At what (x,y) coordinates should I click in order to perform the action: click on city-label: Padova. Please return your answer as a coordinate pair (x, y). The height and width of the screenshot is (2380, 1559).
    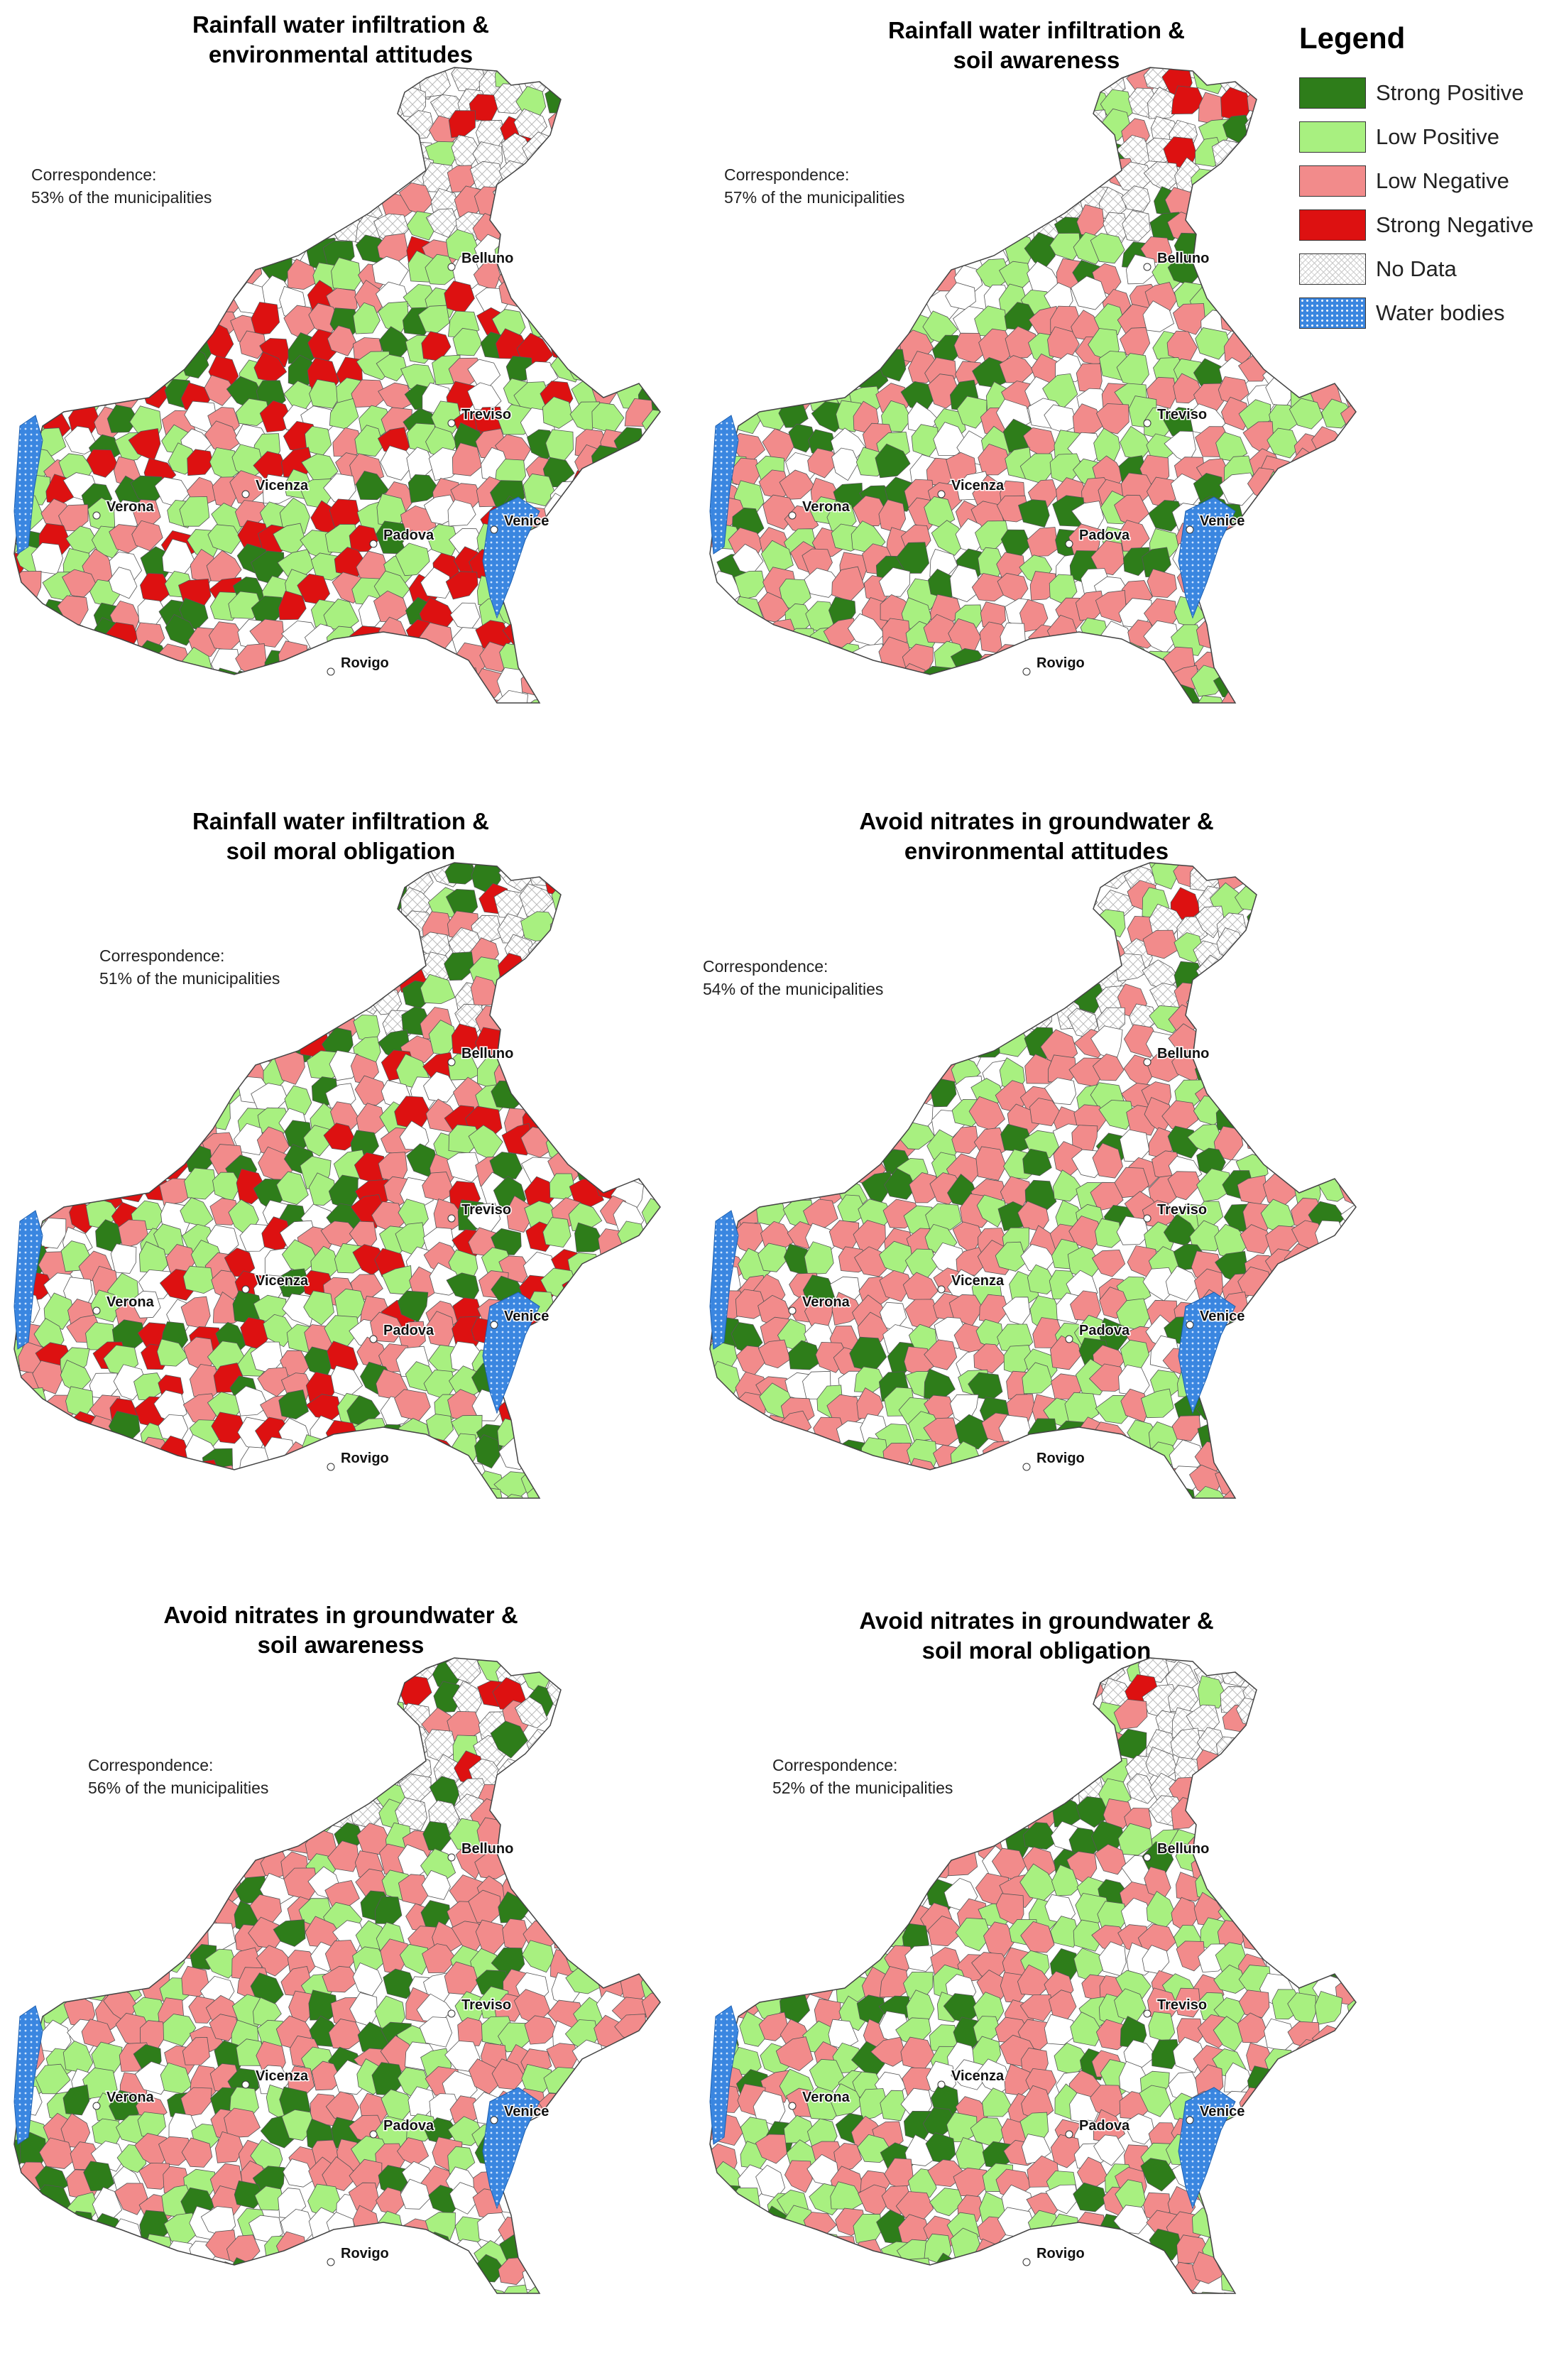
    Looking at the image, I should click on (408, 535).